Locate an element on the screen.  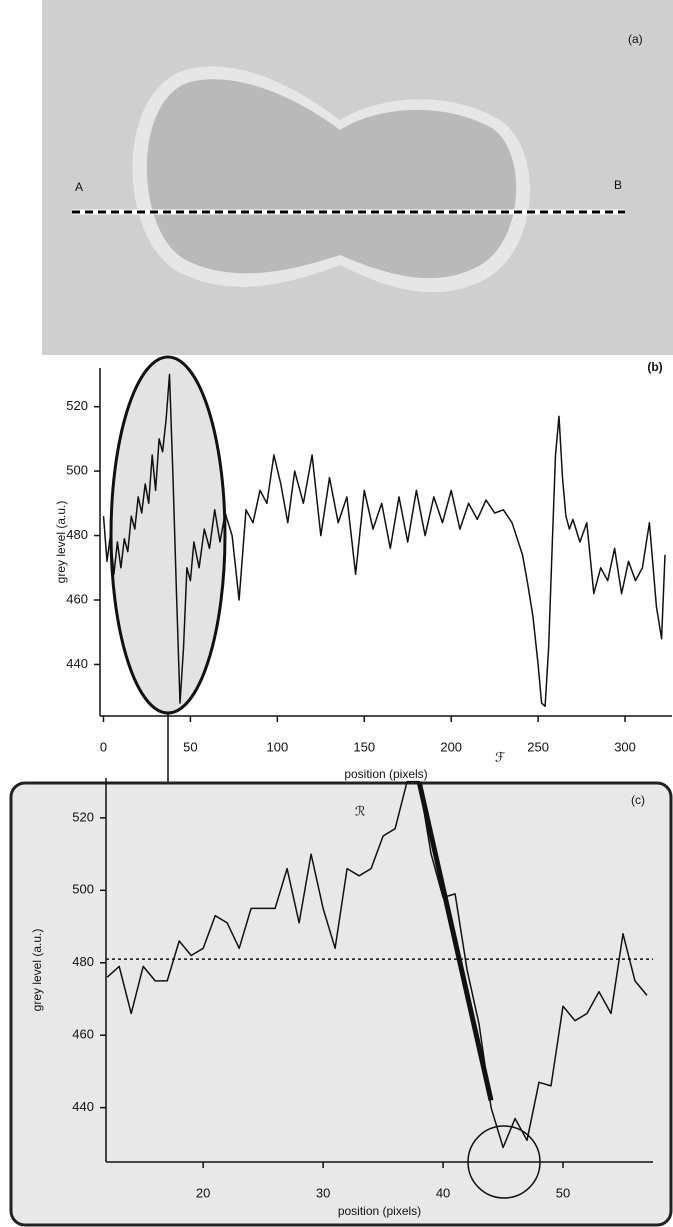
panel-title: (c) is located at coordinates (638, 800).